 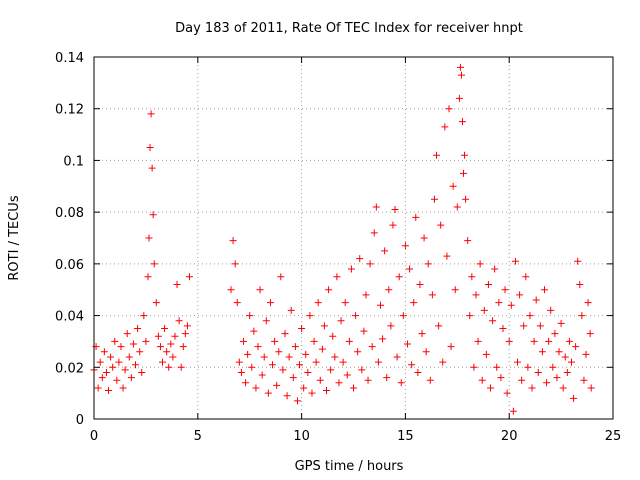 What do you see at coordinates (69, 317) in the screenshot?
I see `y-tick-label: 0.04` at bounding box center [69, 317].